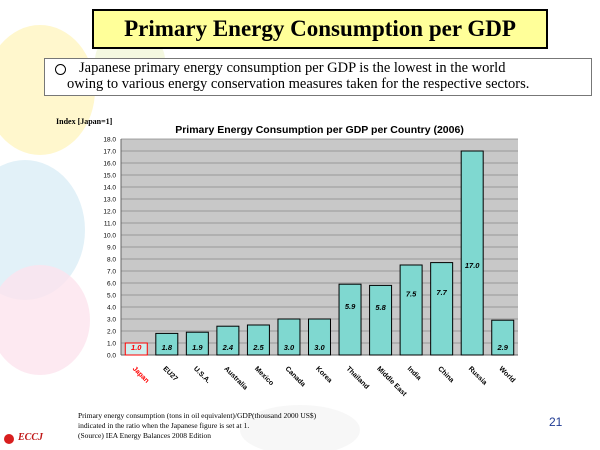 This screenshot has width=600, height=450. What do you see at coordinates (295, 376) in the screenshot?
I see `x-tick-label: Canada` at bounding box center [295, 376].